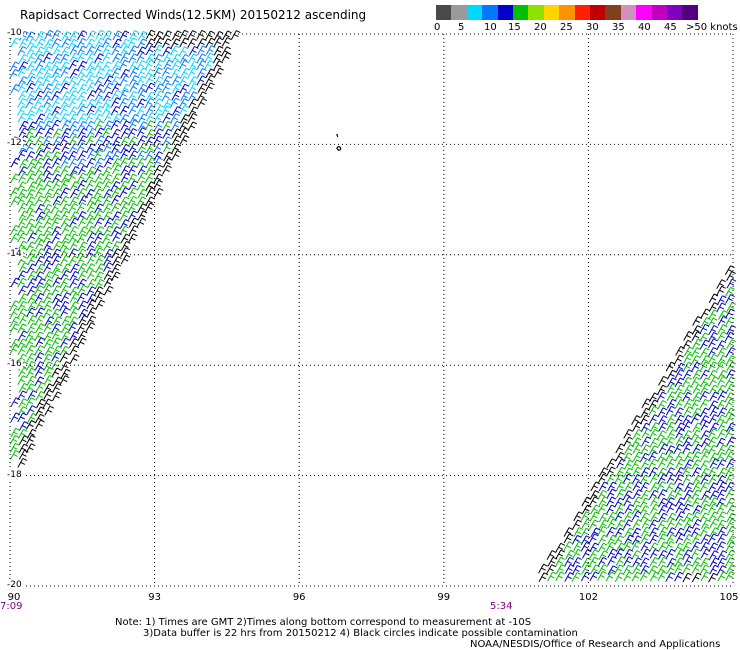  I want to click on island-outline, so click(339, 142).